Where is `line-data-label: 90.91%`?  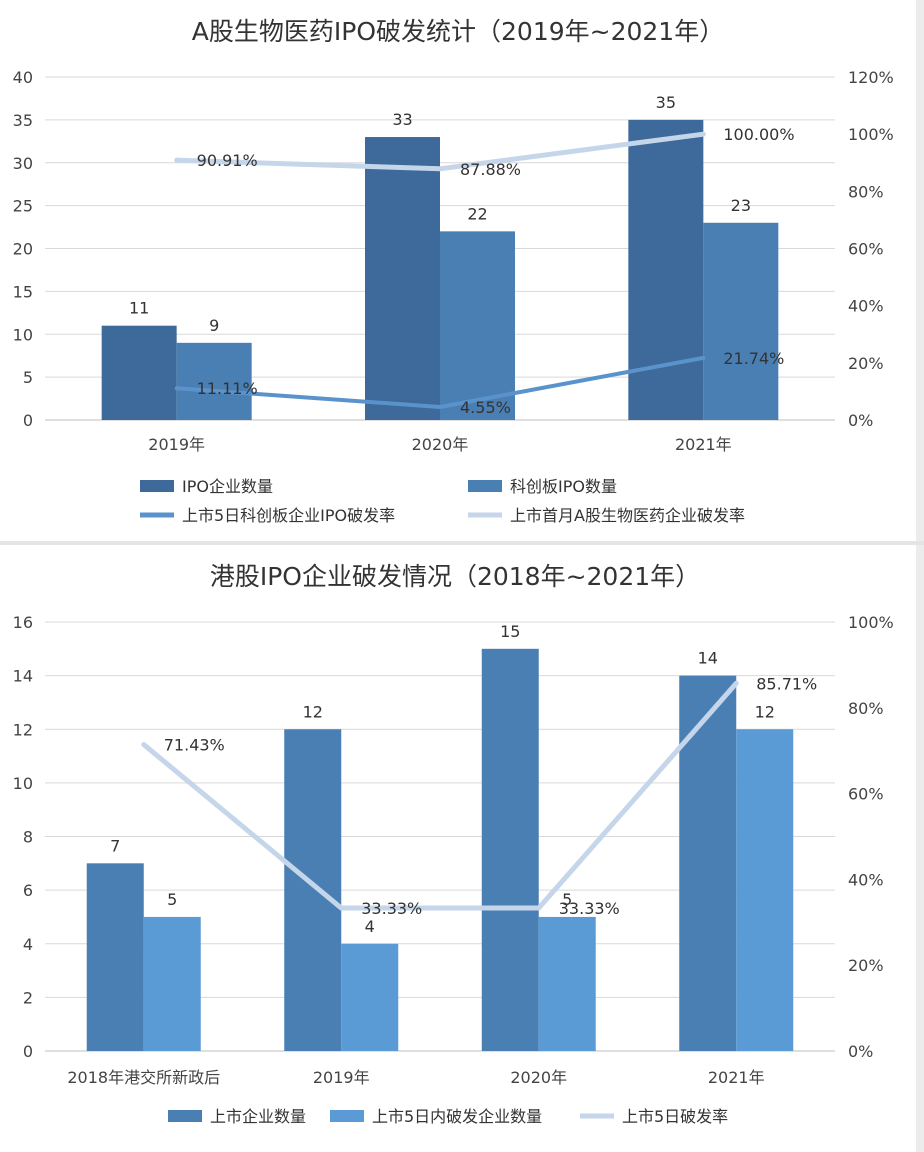
line-data-label: 90.91% is located at coordinates (227, 160).